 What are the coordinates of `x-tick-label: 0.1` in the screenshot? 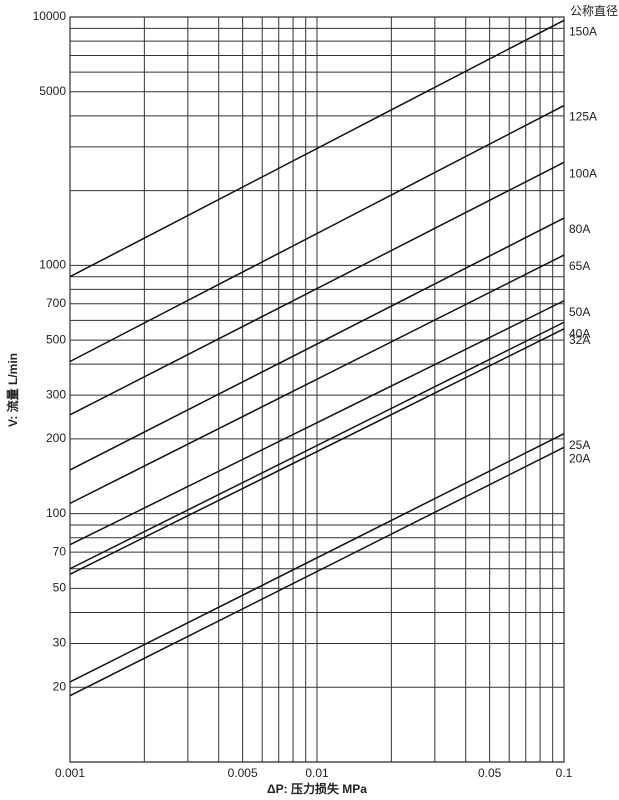 It's located at (564, 773).